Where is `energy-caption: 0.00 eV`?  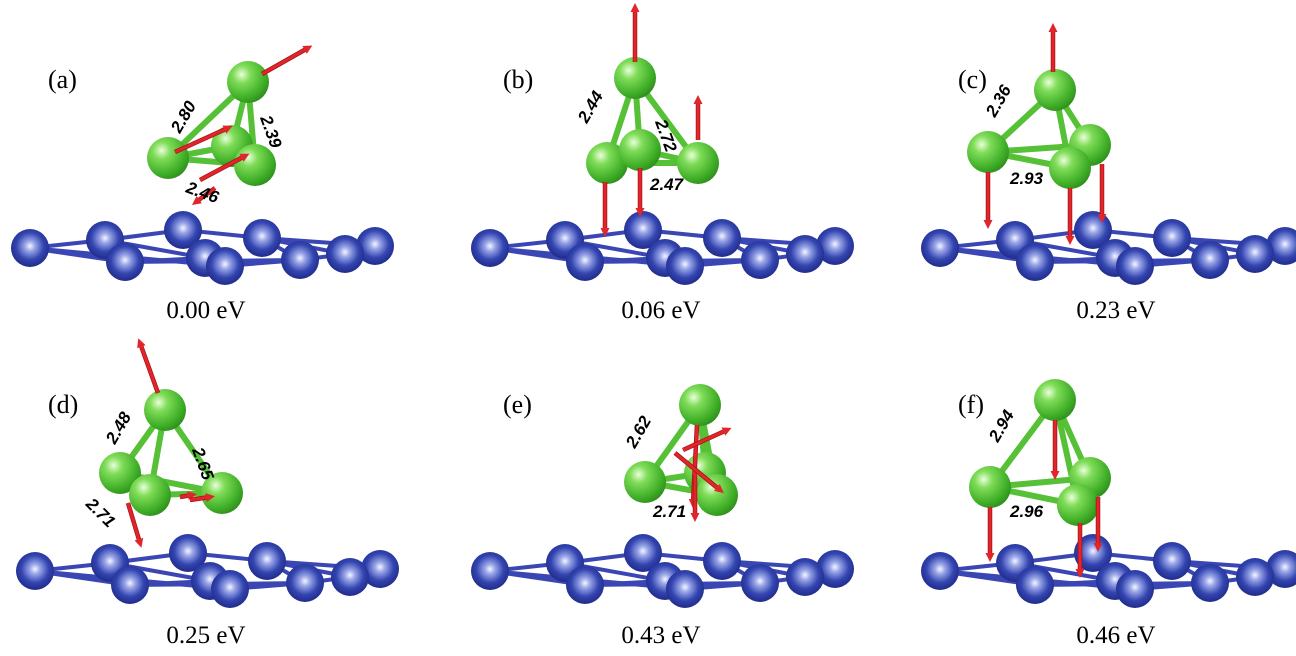
energy-caption: 0.00 eV is located at coordinates (205, 310).